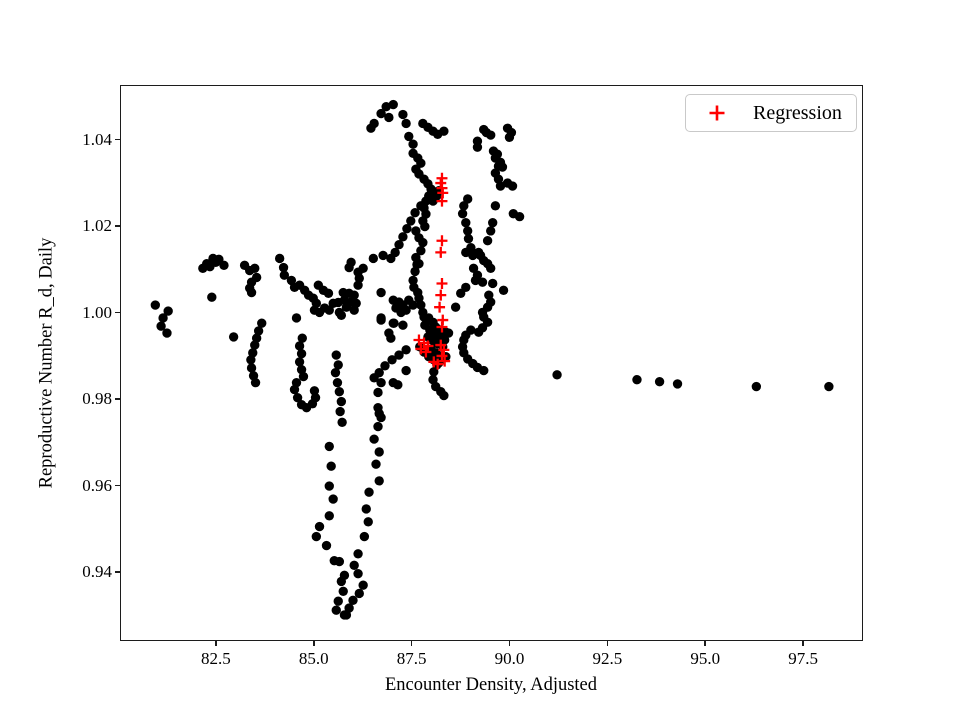 The width and height of the screenshot is (960, 720). Describe the element at coordinates (797, 112) in the screenshot. I see `legend-label: Regression` at that location.